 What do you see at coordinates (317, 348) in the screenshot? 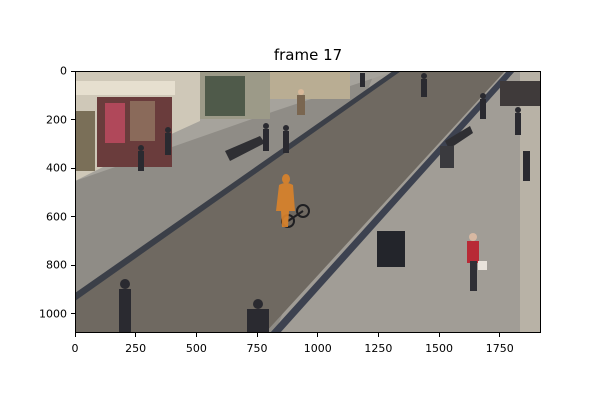
I see `x-tick-label: 1000` at bounding box center [317, 348].